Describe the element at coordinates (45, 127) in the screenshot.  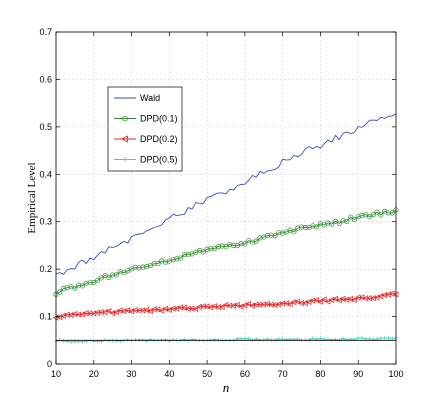
I see `y-tick-label: 0.5` at that location.